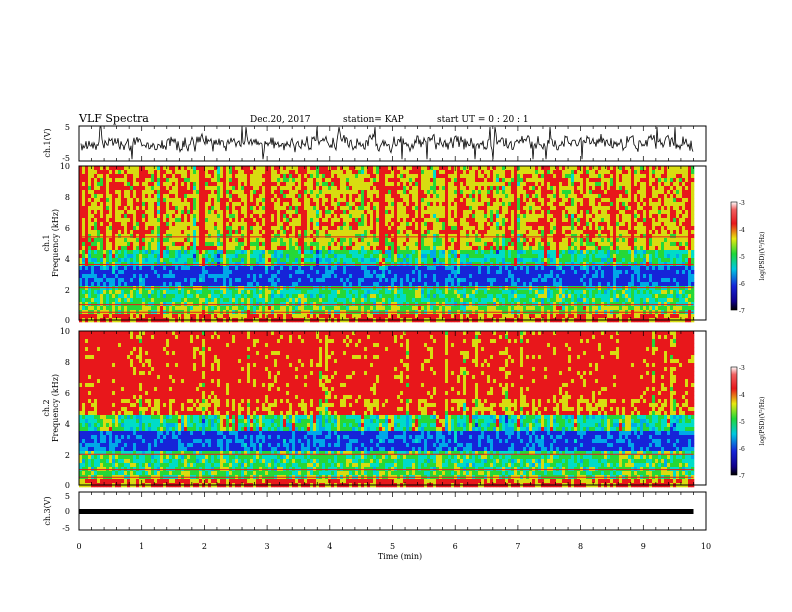  I want to click on ch1-freq-tick-6: 6, so click(67, 228).